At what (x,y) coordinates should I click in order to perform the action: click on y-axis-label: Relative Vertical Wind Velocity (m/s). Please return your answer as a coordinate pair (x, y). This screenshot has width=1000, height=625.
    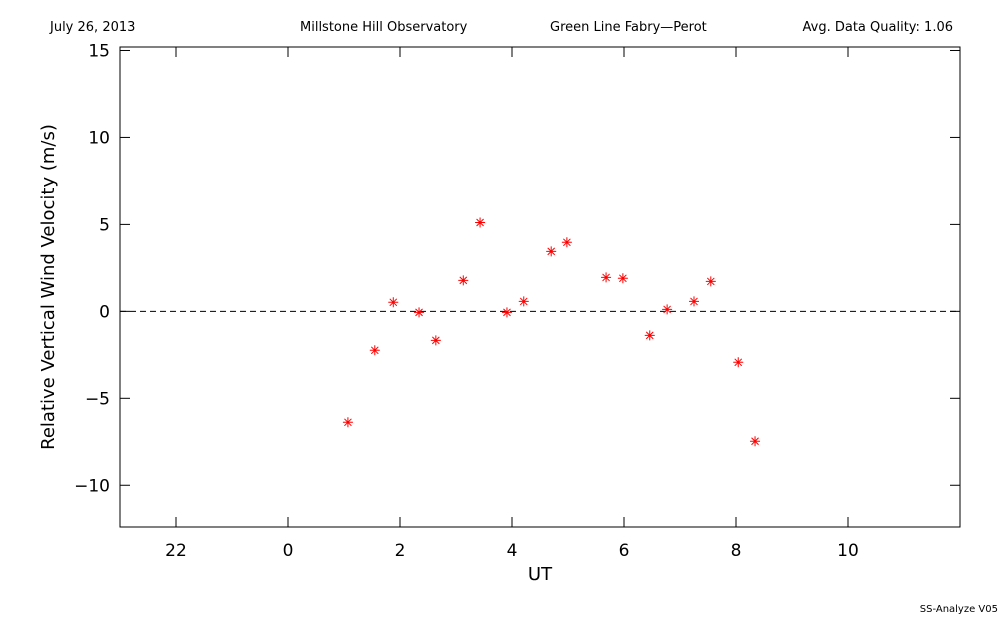
    Looking at the image, I should click on (48, 287).